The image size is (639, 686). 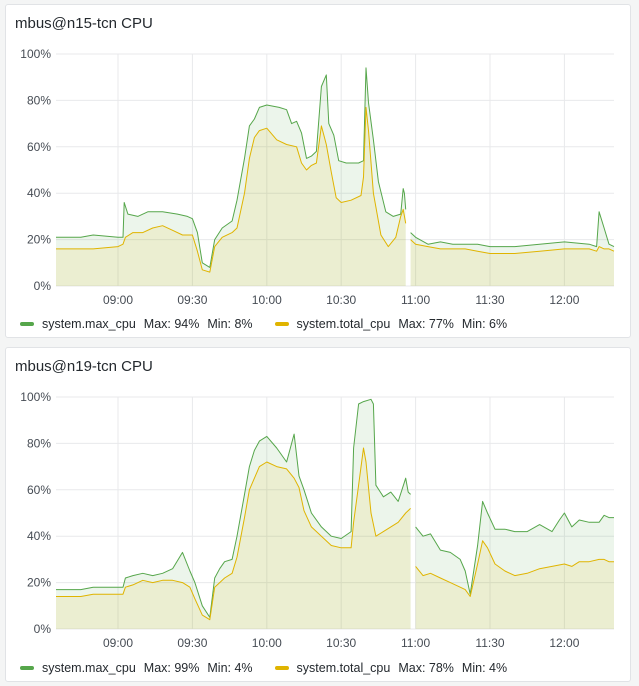 What do you see at coordinates (84, 23) in the screenshot?
I see `panel-title: mbus@n15-tcn CPU` at bounding box center [84, 23].